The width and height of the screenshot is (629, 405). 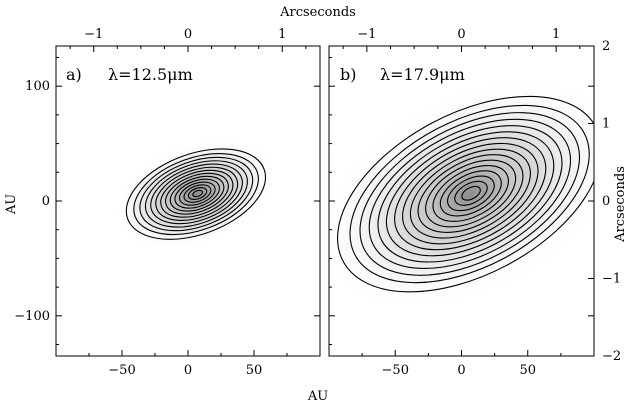 I want to click on panel-b-label: b), so click(x=348, y=74).